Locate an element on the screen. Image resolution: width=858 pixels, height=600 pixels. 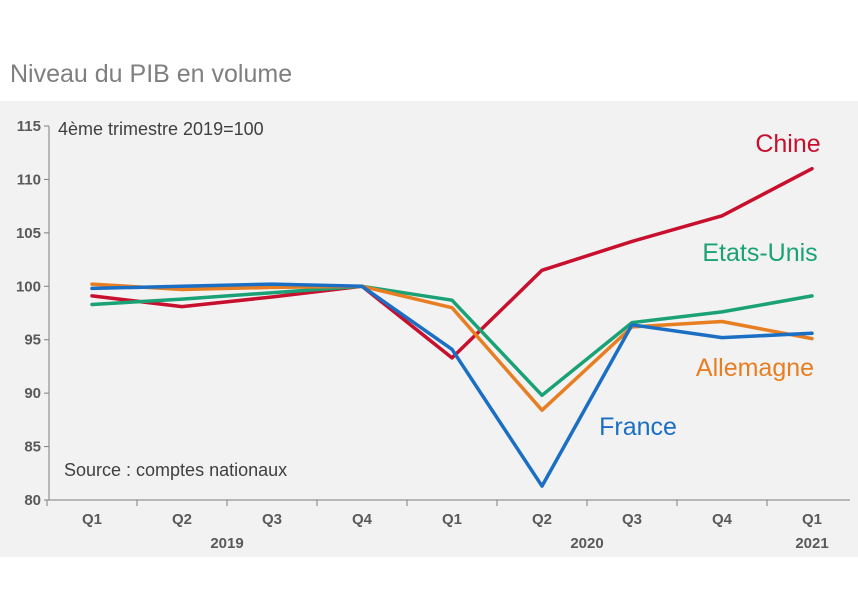
x-axis-ticks: Q1 Q2 Q3 Q4 Q1 Q2 Q3 Q4 Q1 is located at coordinates (434, 514).